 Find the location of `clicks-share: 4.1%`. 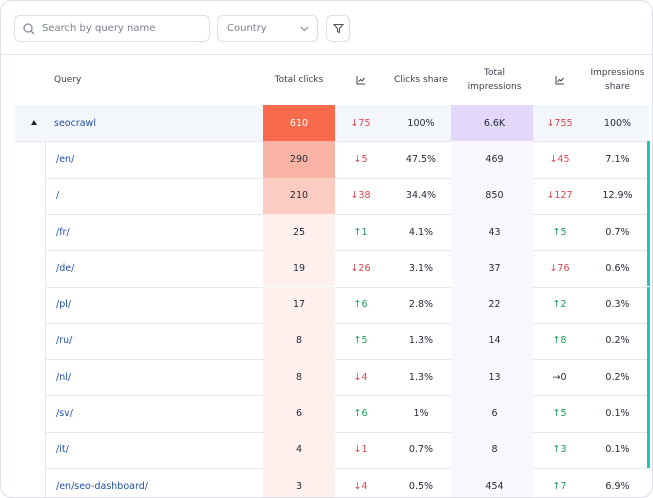

clicks-share: 4.1% is located at coordinates (421, 232).